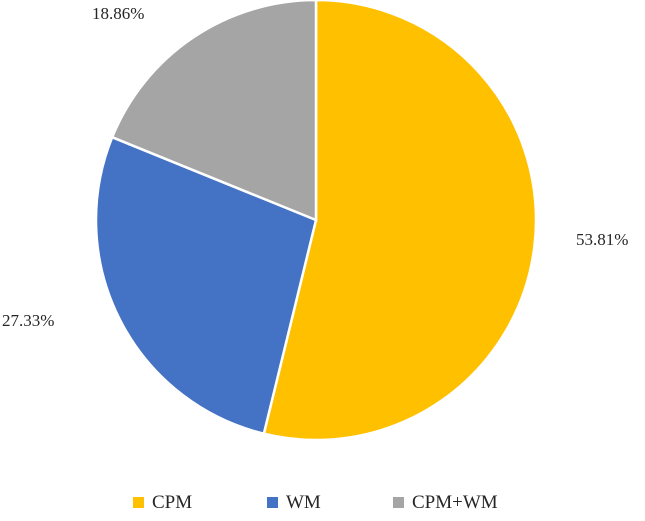 Image resolution: width=645 pixels, height=521 pixels. Describe the element at coordinates (28, 320) in the screenshot. I see `data-label-wm: 27.33%` at that location.